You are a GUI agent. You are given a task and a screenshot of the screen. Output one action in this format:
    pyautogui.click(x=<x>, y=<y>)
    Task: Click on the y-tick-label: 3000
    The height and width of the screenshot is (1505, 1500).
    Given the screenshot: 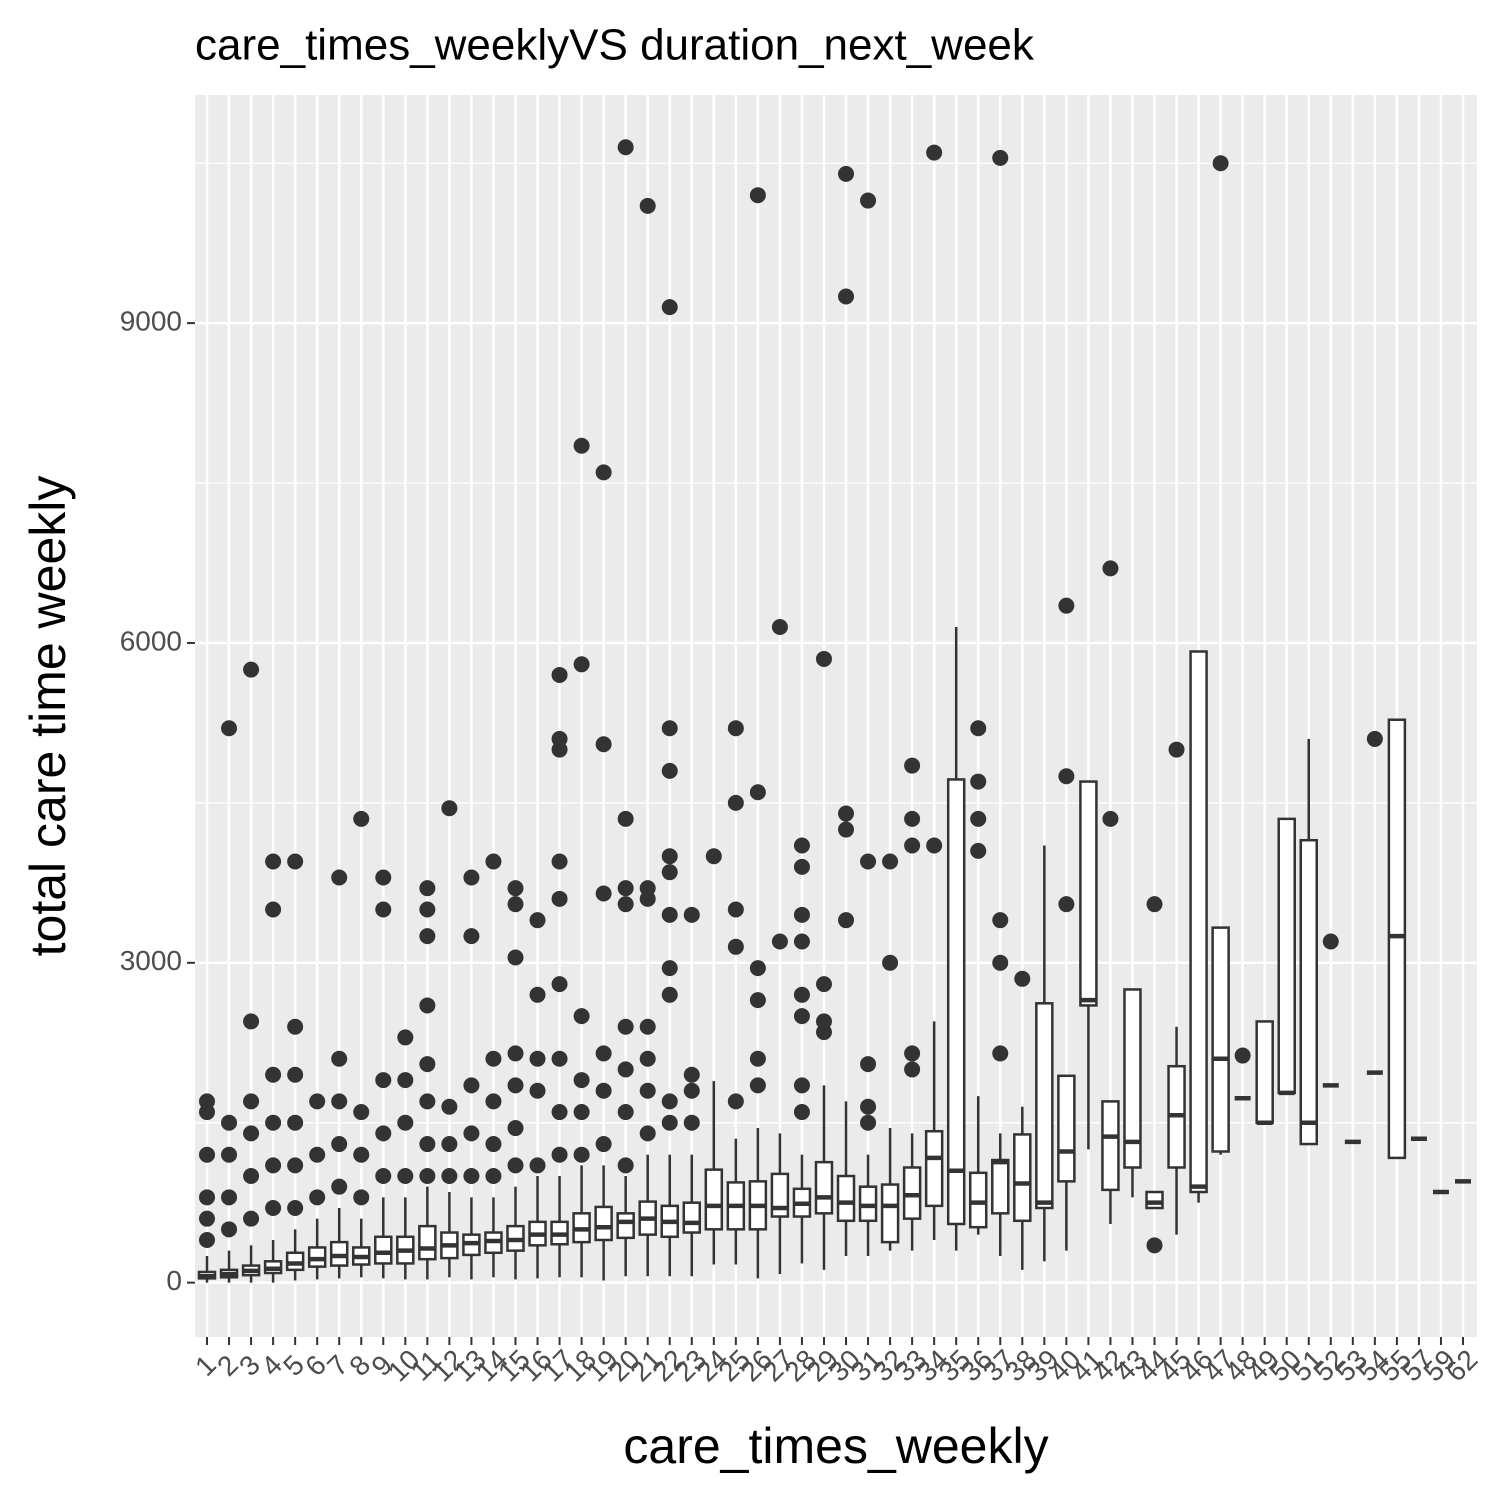 What is the action you would take?
    pyautogui.click(x=151, y=960)
    